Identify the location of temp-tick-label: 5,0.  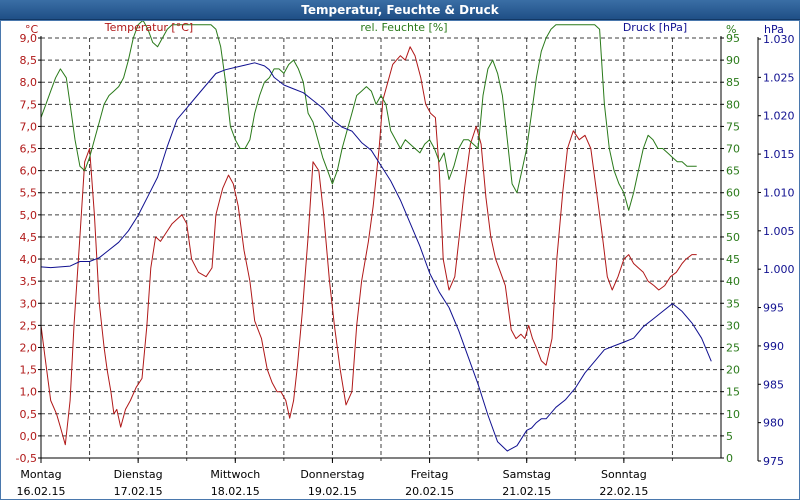
(29, 215).